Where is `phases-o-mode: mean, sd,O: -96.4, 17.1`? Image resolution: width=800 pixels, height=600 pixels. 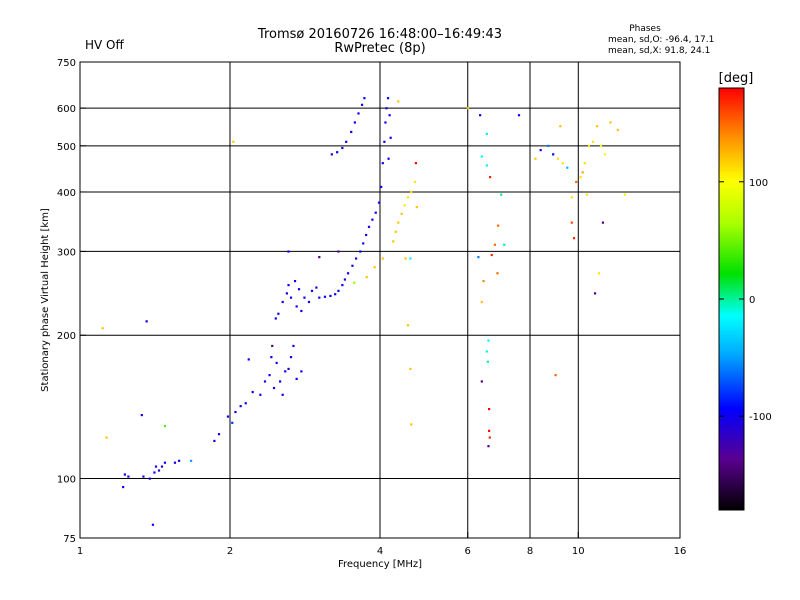
phases-o-mode: mean, sd,O: -96.4, 17.1 is located at coordinates (661, 40).